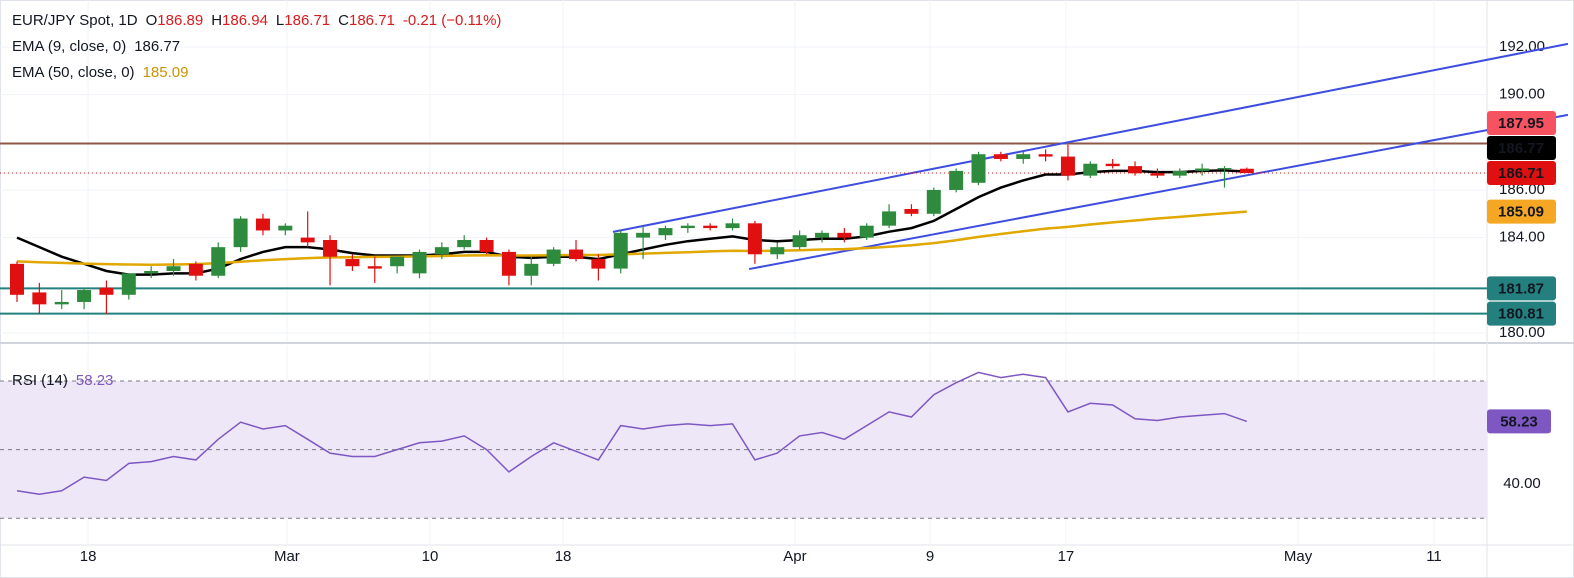  What do you see at coordinates (1522, 94) in the screenshot?
I see `y-tick-label: 190.00` at bounding box center [1522, 94].